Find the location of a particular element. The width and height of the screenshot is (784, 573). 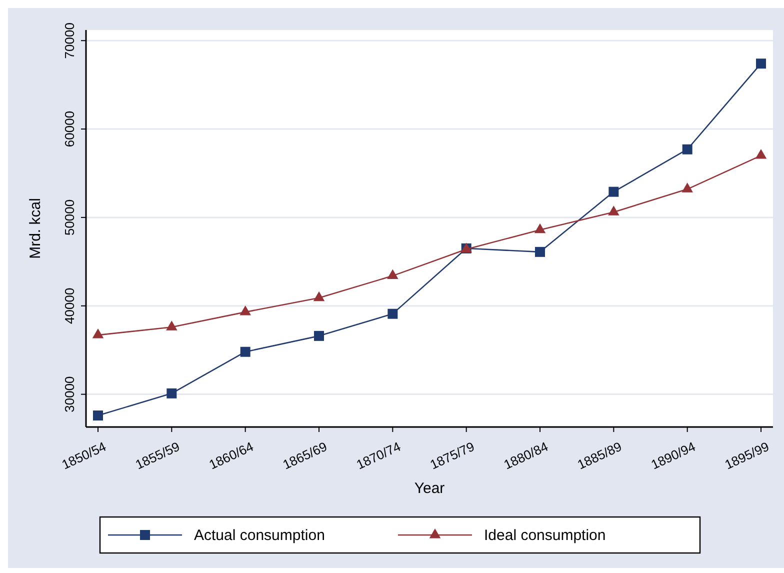

y-tick-label: 40000 is located at coordinates (69, 306).